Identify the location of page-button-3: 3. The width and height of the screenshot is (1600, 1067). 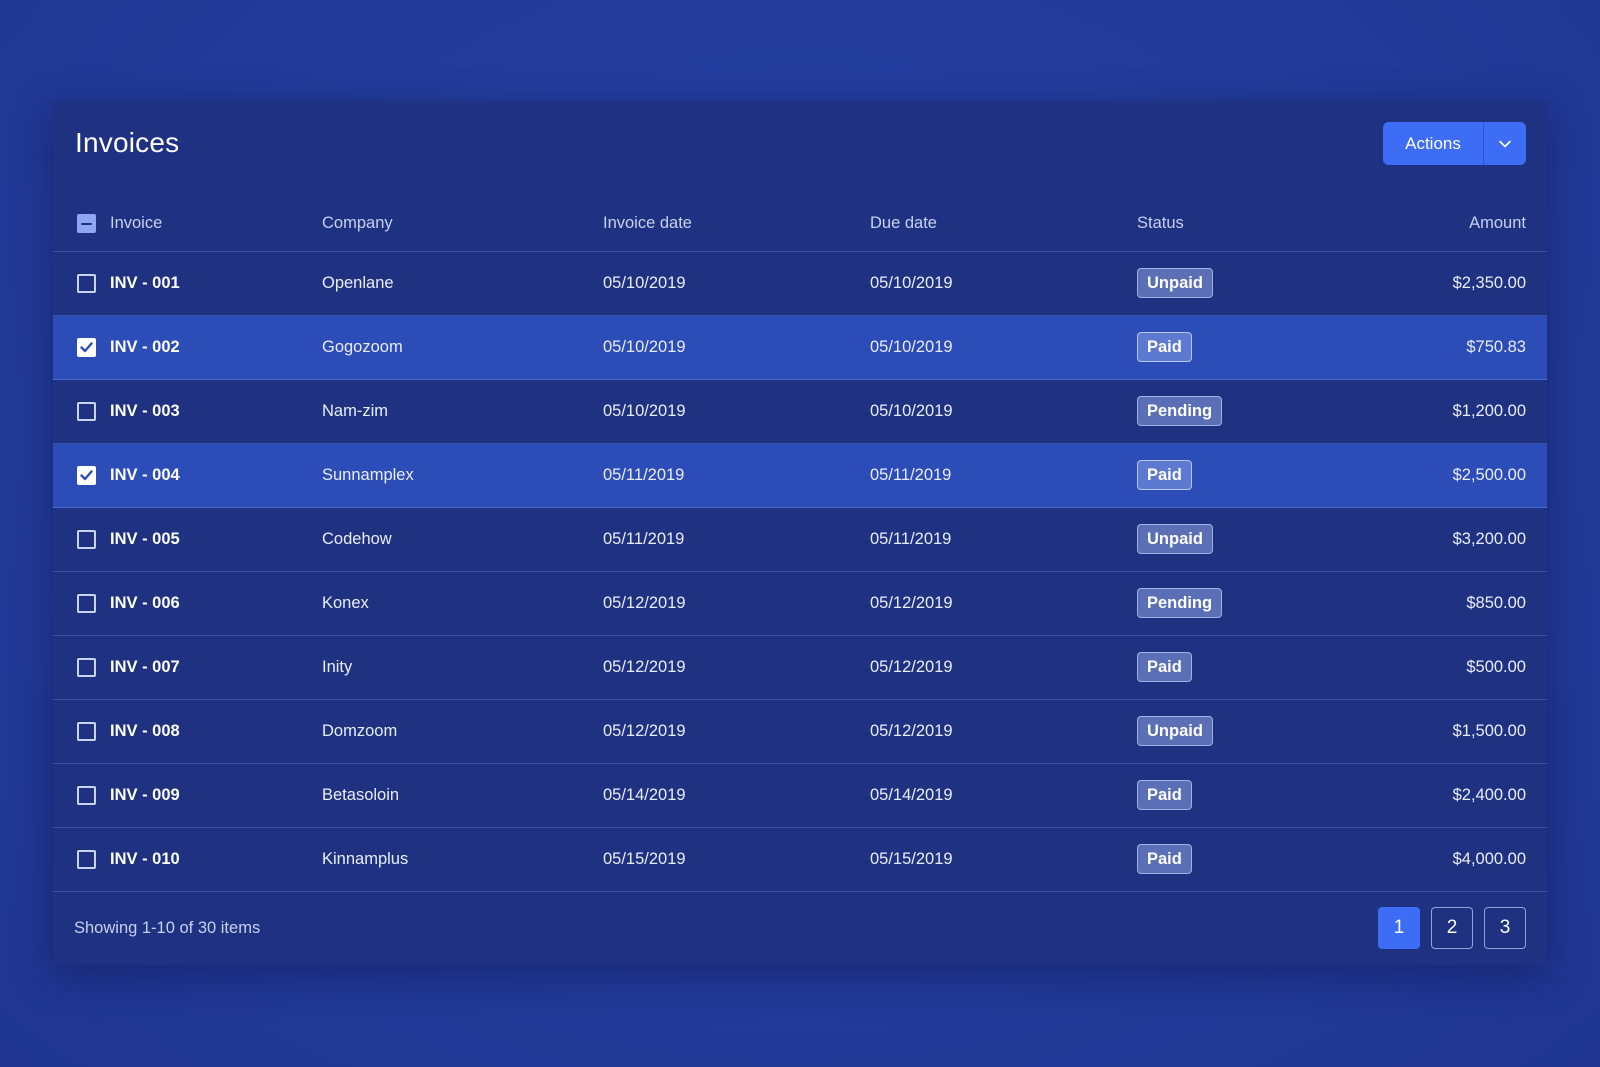
(1505, 928).